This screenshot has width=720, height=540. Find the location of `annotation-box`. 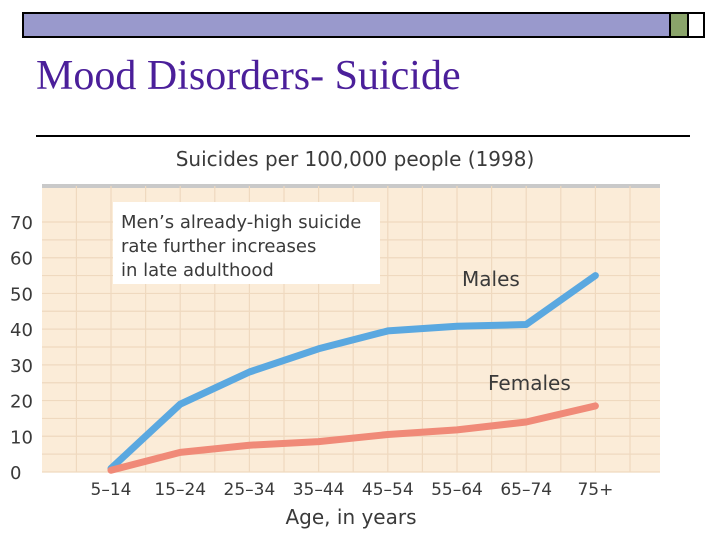

annotation-box is located at coordinates (246, 243).